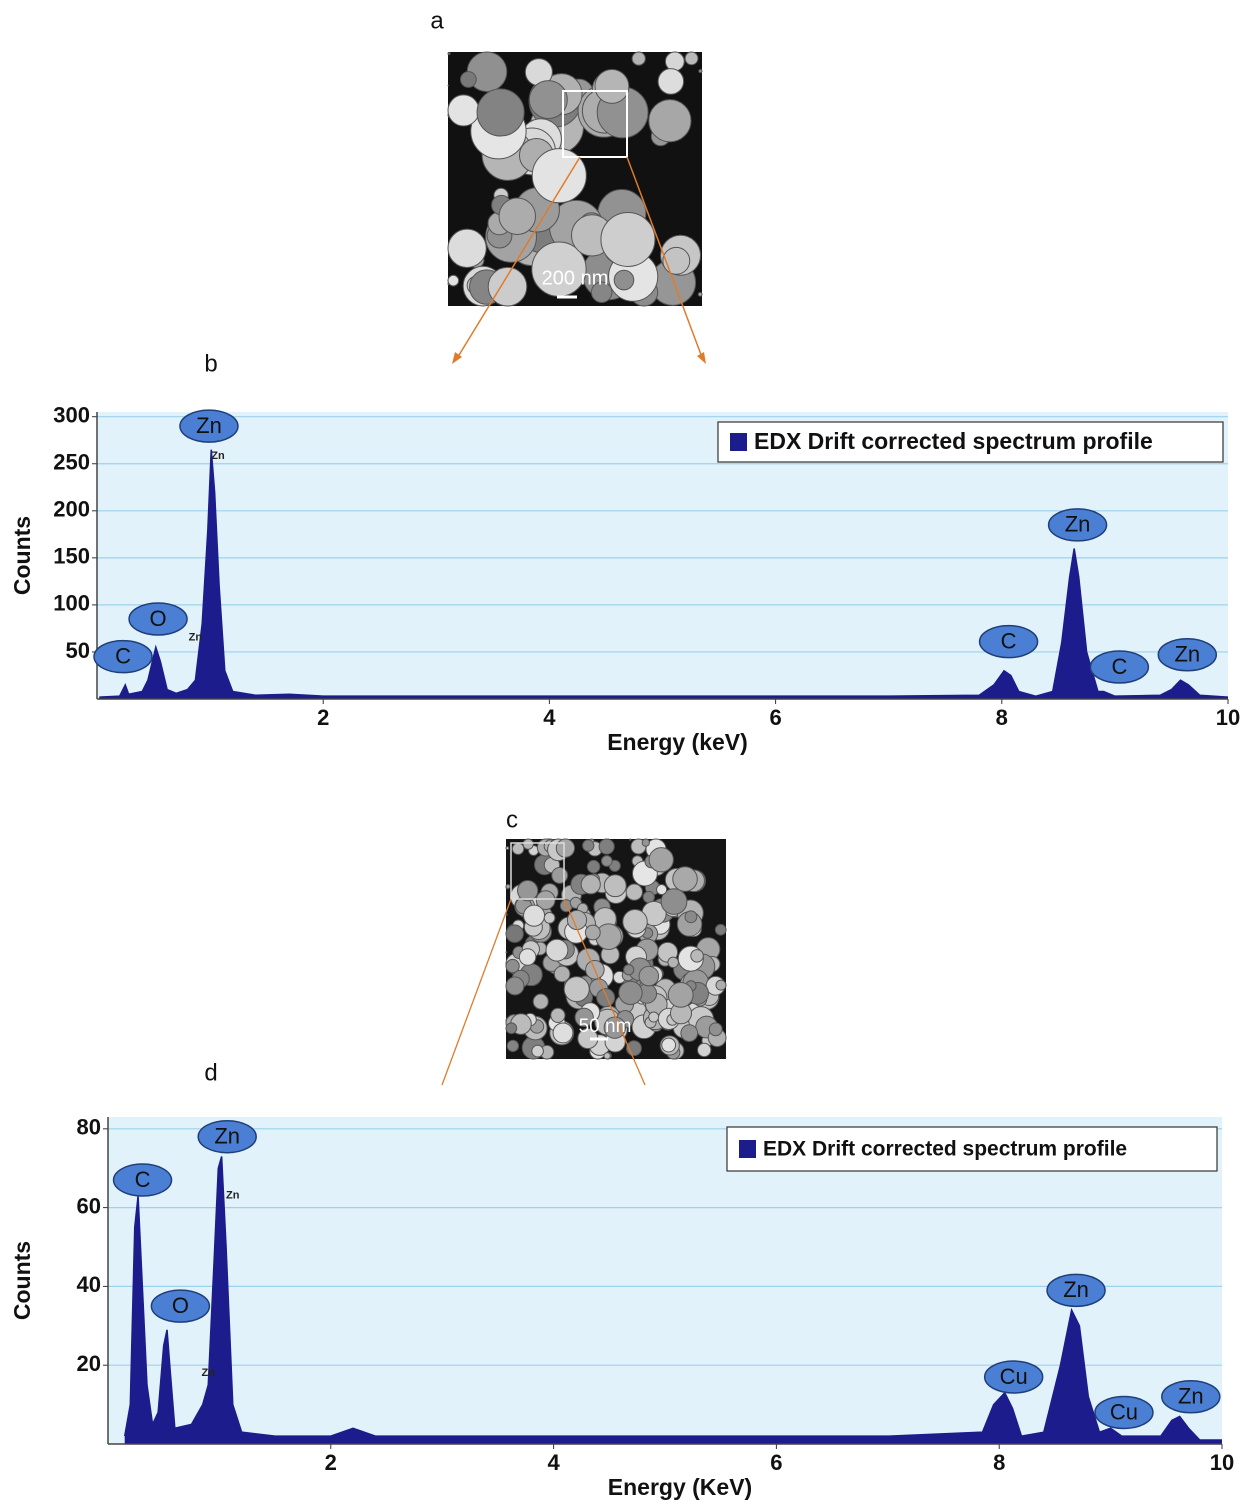  What do you see at coordinates (512, 819) in the screenshot?
I see `panel-label: c` at bounding box center [512, 819].